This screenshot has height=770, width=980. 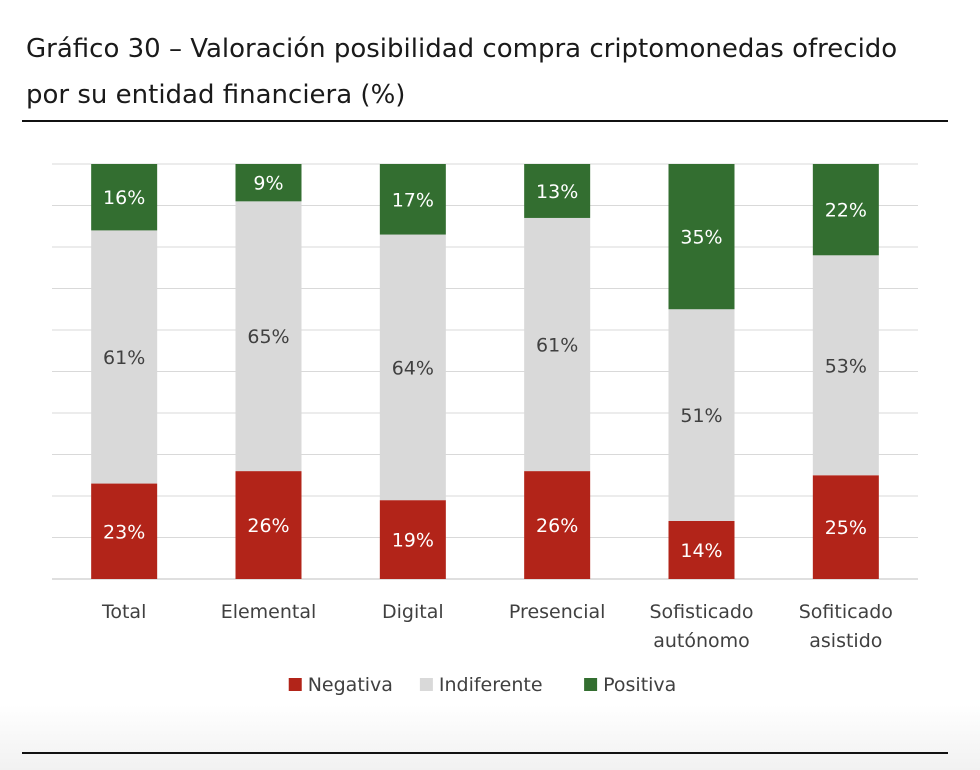 What do you see at coordinates (123, 612) in the screenshot?
I see `category-label: Total` at bounding box center [123, 612].